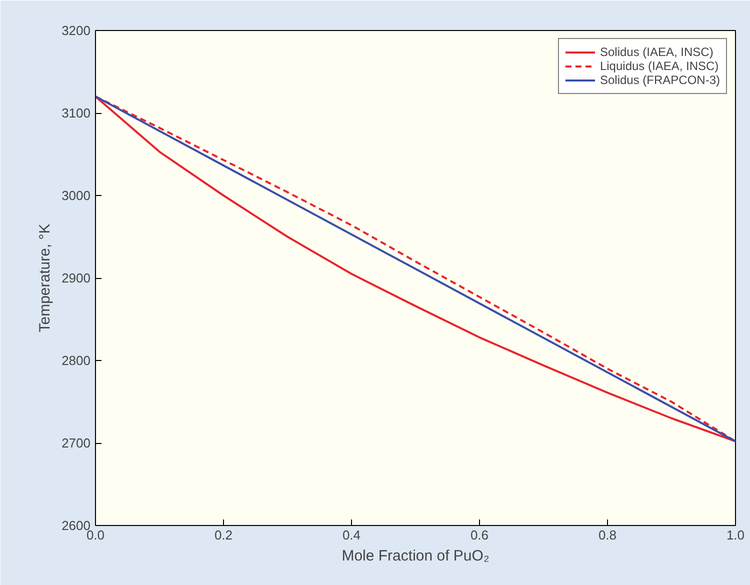  Describe the element at coordinates (76, 360) in the screenshot. I see `y-tick-label: 2800` at that location.